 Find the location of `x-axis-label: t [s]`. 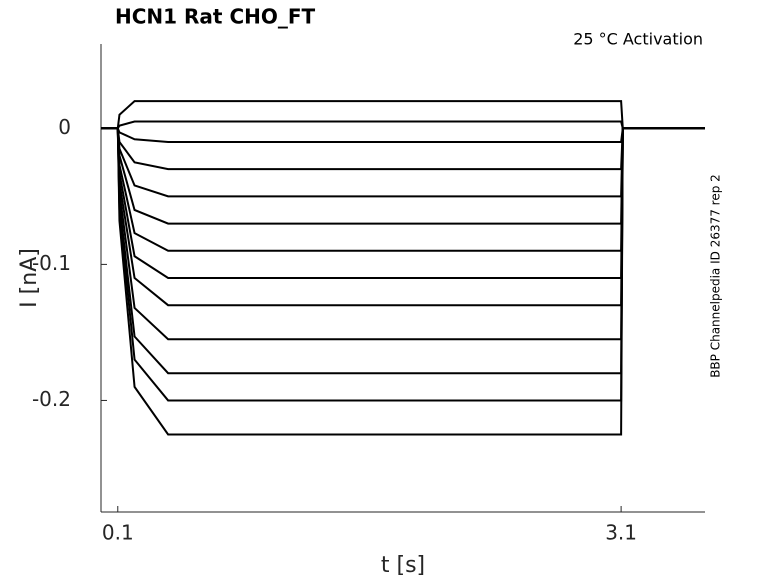

x-axis-label: t [s] is located at coordinates (403, 565).